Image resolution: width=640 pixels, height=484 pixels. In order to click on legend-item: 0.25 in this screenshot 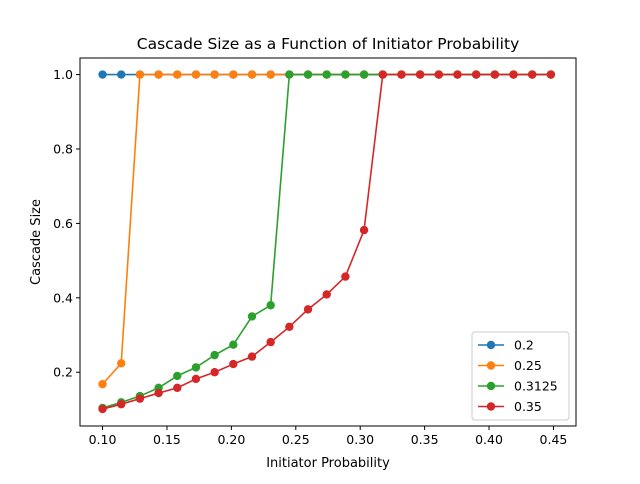, I will do `click(510, 365)`.